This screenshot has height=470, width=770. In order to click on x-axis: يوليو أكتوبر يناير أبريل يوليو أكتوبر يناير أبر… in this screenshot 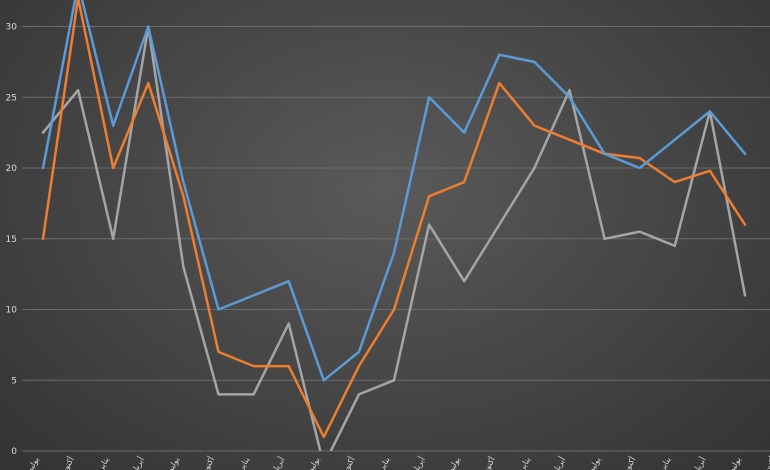, I will do `click(397, 462)`.